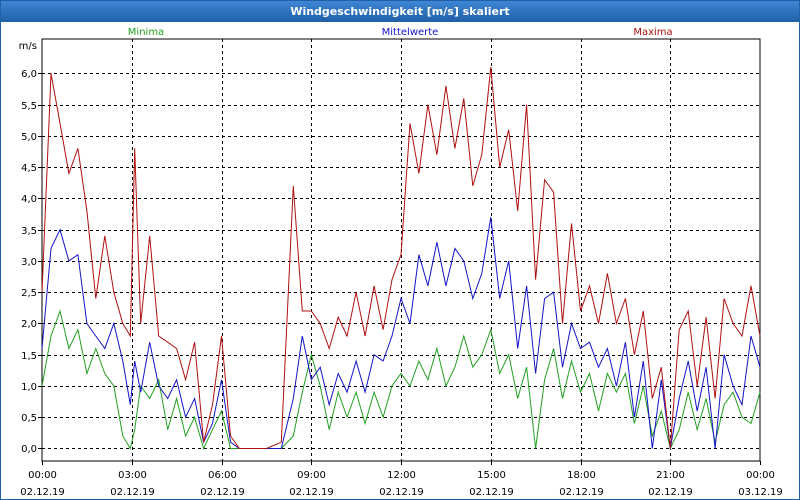 The image size is (800, 500). What do you see at coordinates (29, 231) in the screenshot?
I see `y-tick-label: 3,5` at bounding box center [29, 231].